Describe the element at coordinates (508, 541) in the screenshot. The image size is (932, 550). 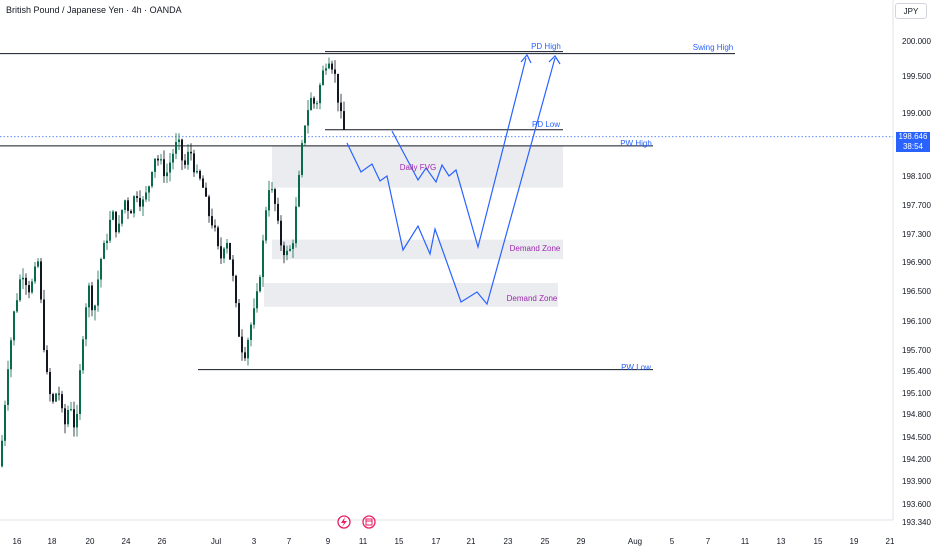
I see `x-tick-label: 23` at that location.